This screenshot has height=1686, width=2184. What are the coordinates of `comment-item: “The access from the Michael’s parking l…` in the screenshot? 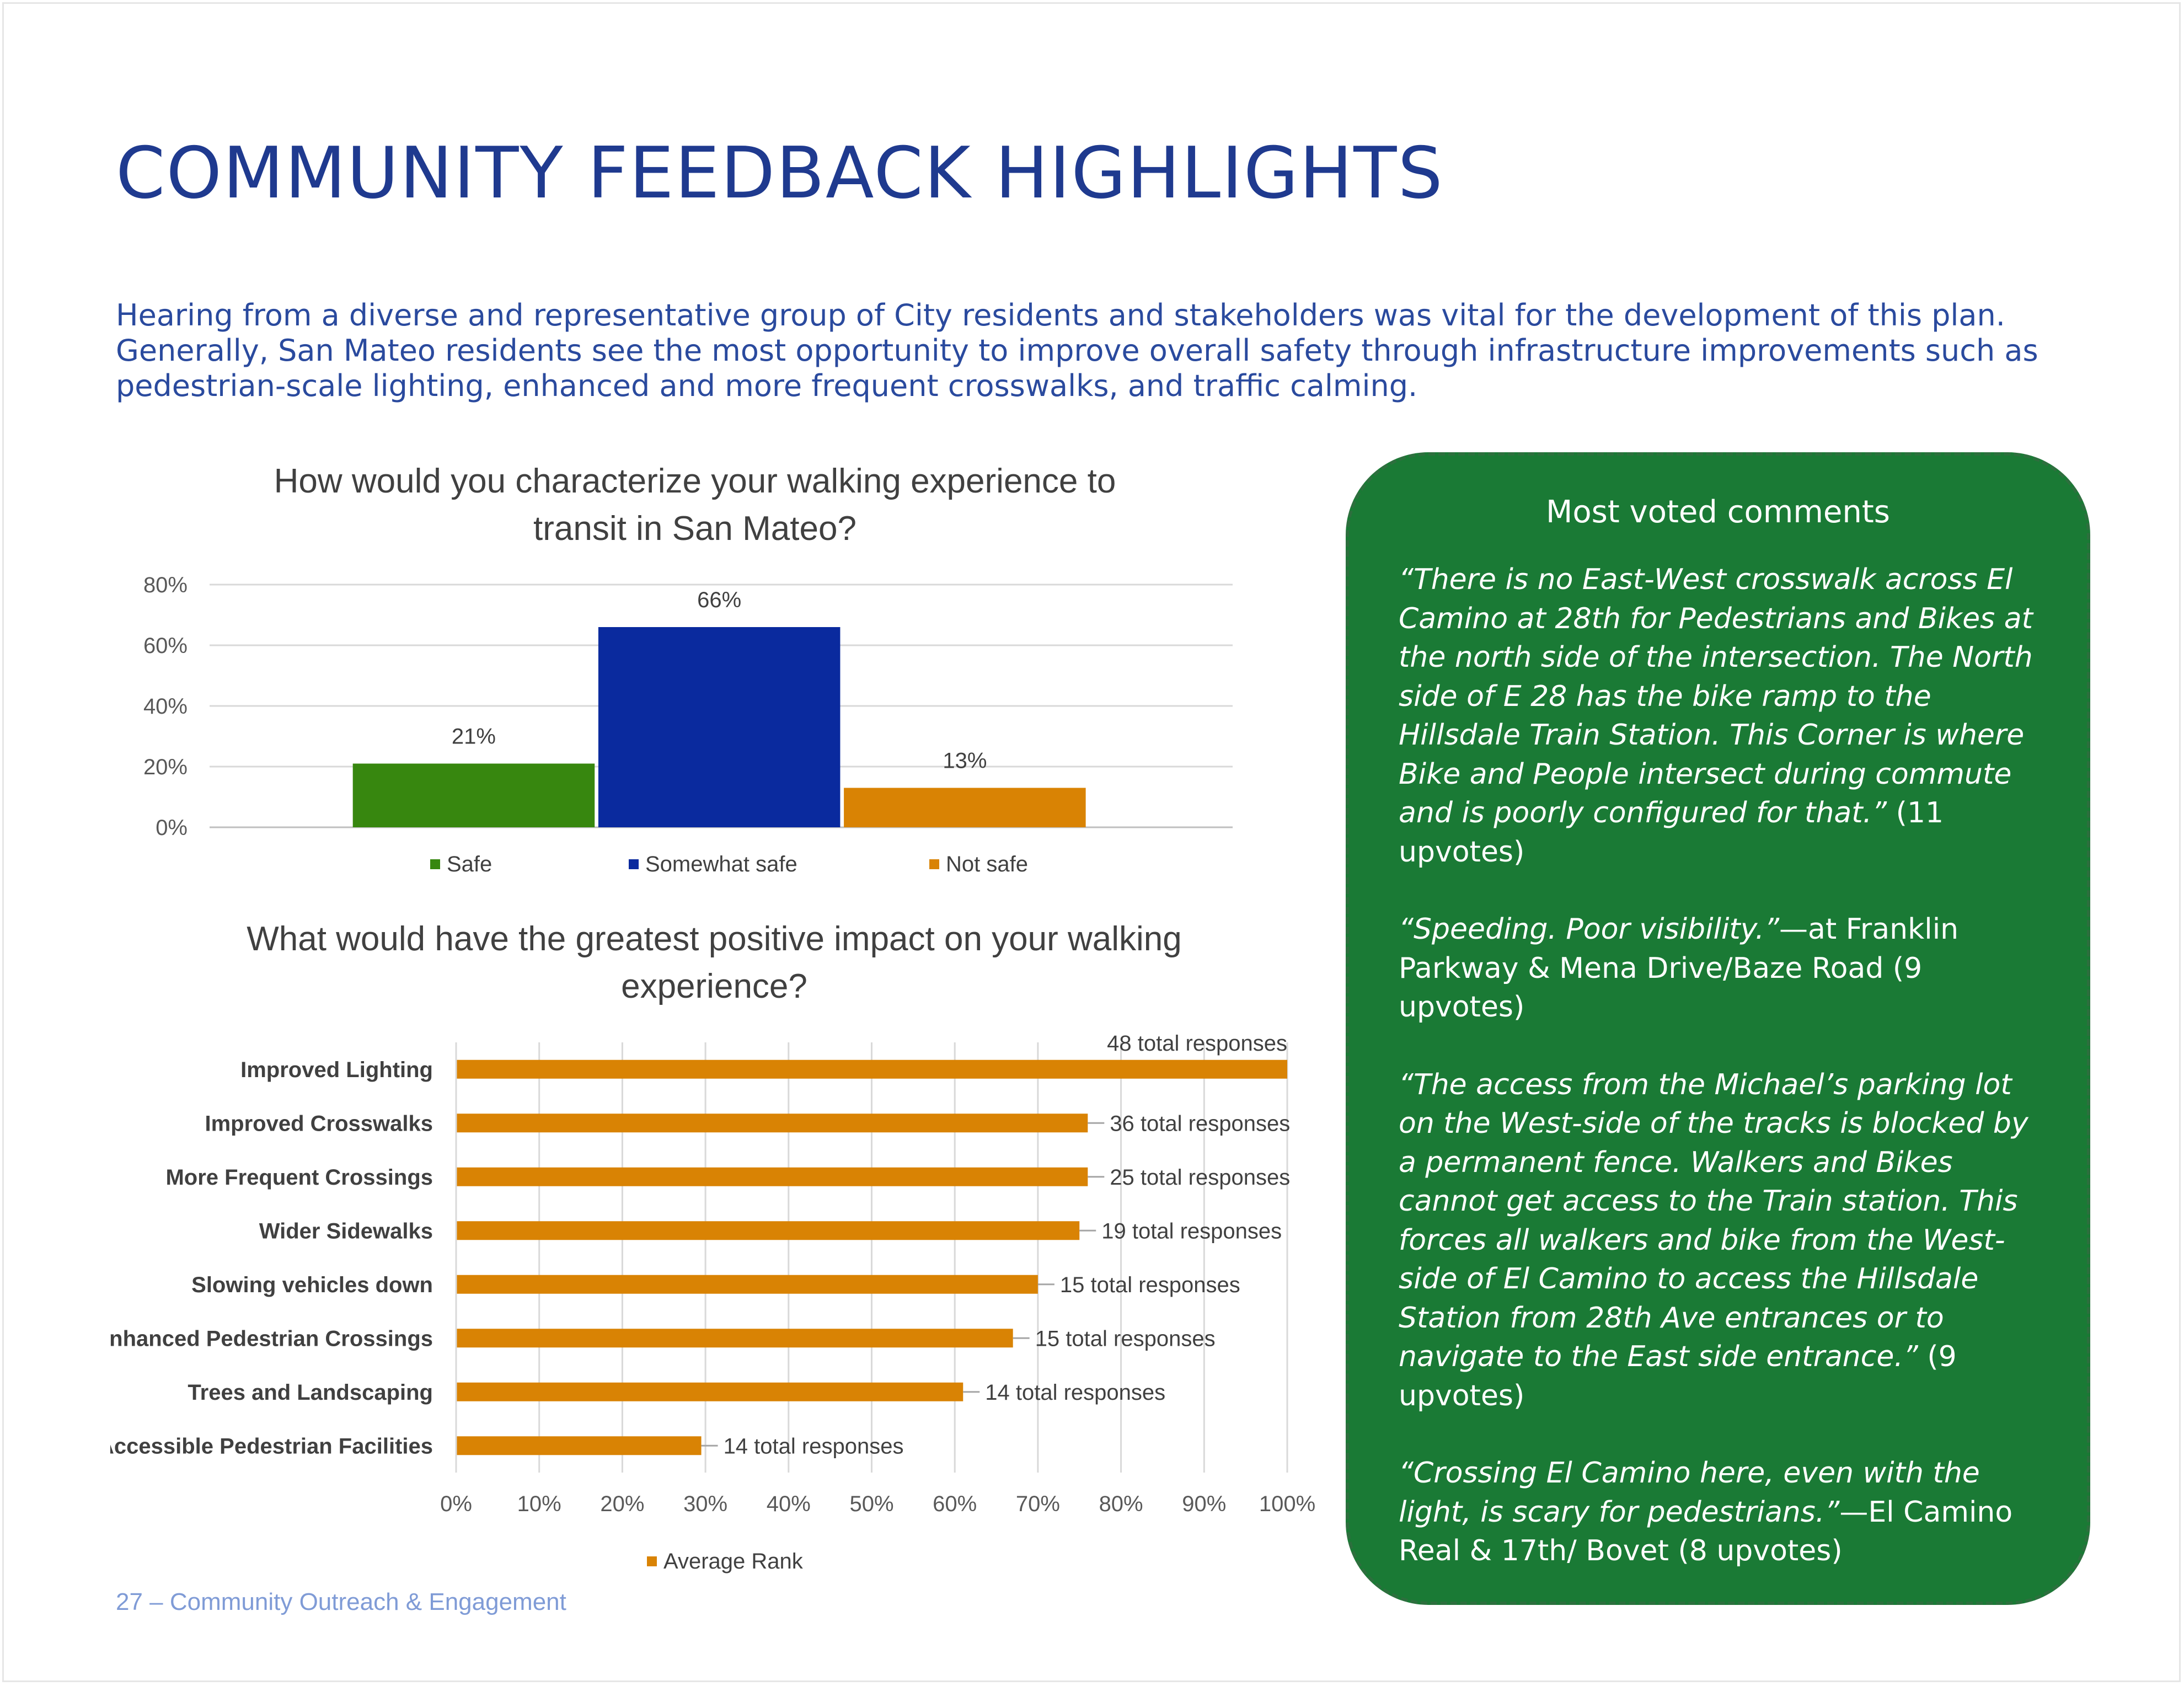 It's located at (1727, 1241).